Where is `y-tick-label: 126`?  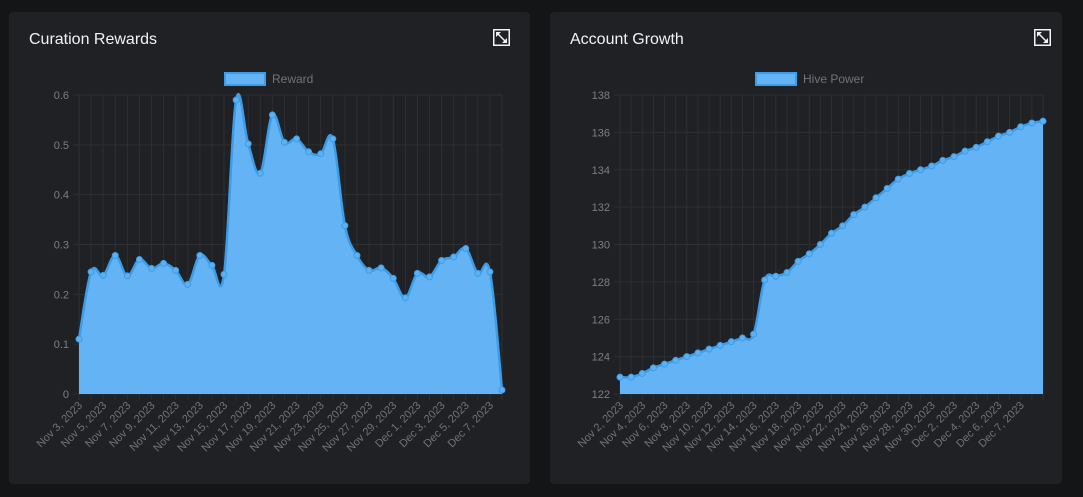
y-tick-label: 126 is located at coordinates (601, 320).